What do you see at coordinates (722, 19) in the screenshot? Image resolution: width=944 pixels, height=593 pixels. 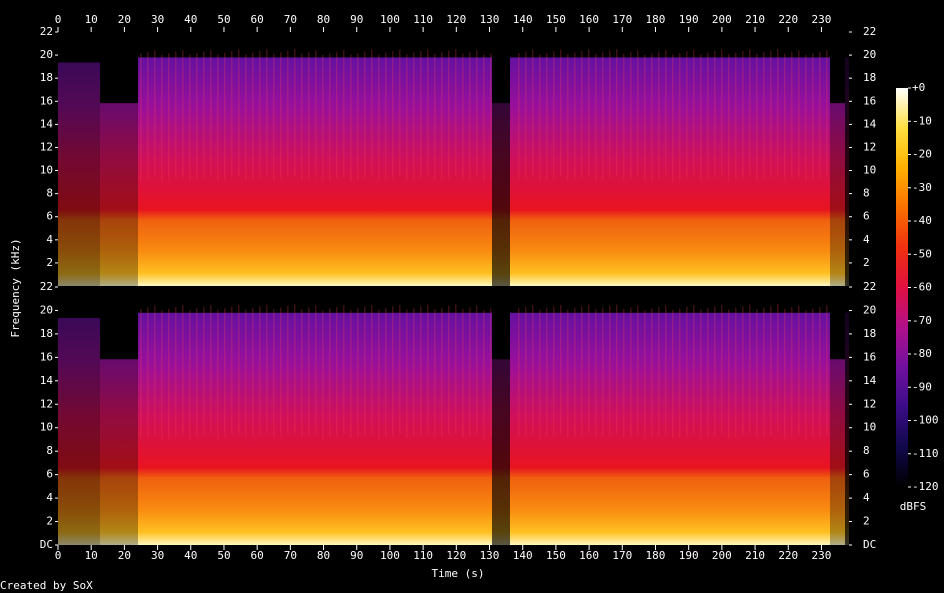 I see `x-tick-label: 200` at bounding box center [722, 19].